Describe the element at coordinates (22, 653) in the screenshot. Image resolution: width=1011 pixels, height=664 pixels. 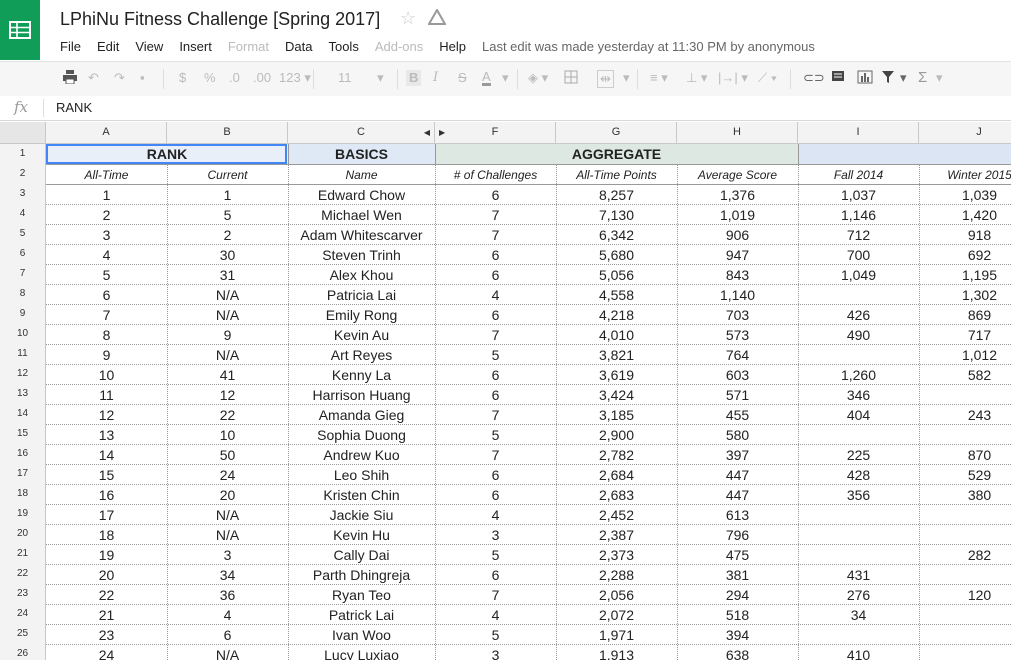
I see `row-header: 26` at that location.